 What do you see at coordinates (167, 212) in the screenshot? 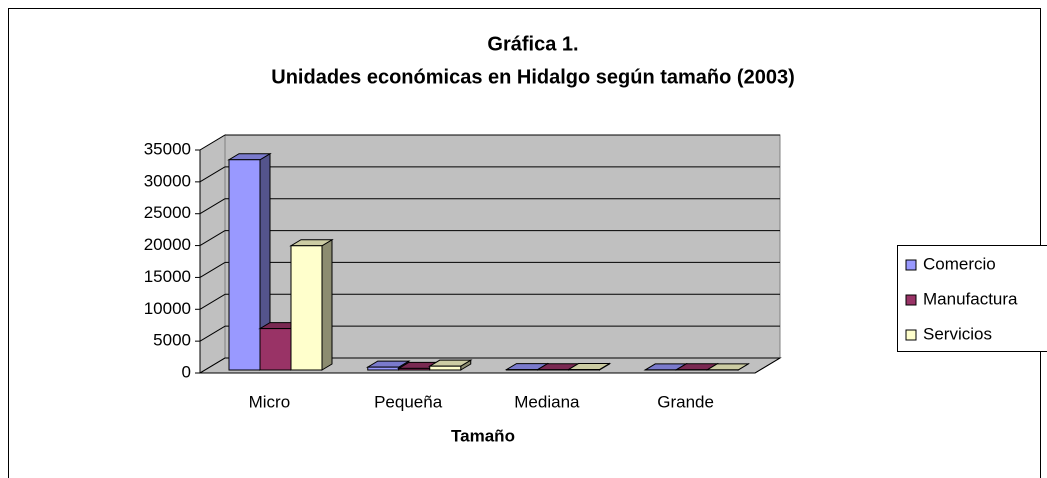
I see `y-tick-label: 25000` at bounding box center [167, 212].